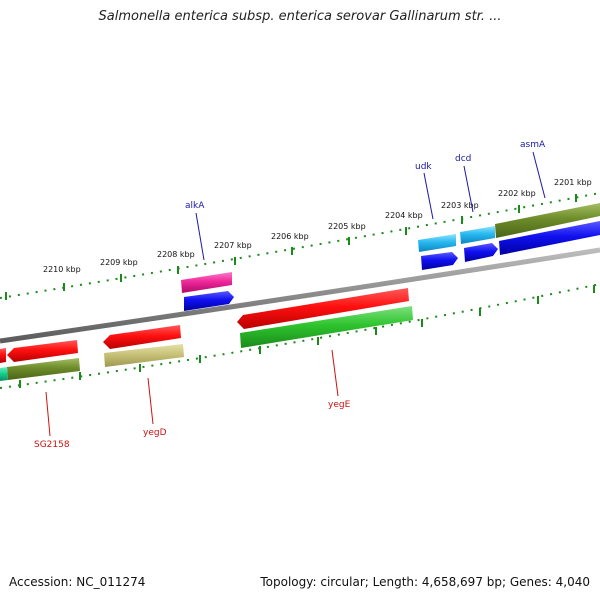 This screenshot has height=600, width=600. Describe the element at coordinates (481, 252) in the screenshot. I see `feature-dcd-gene` at that location.